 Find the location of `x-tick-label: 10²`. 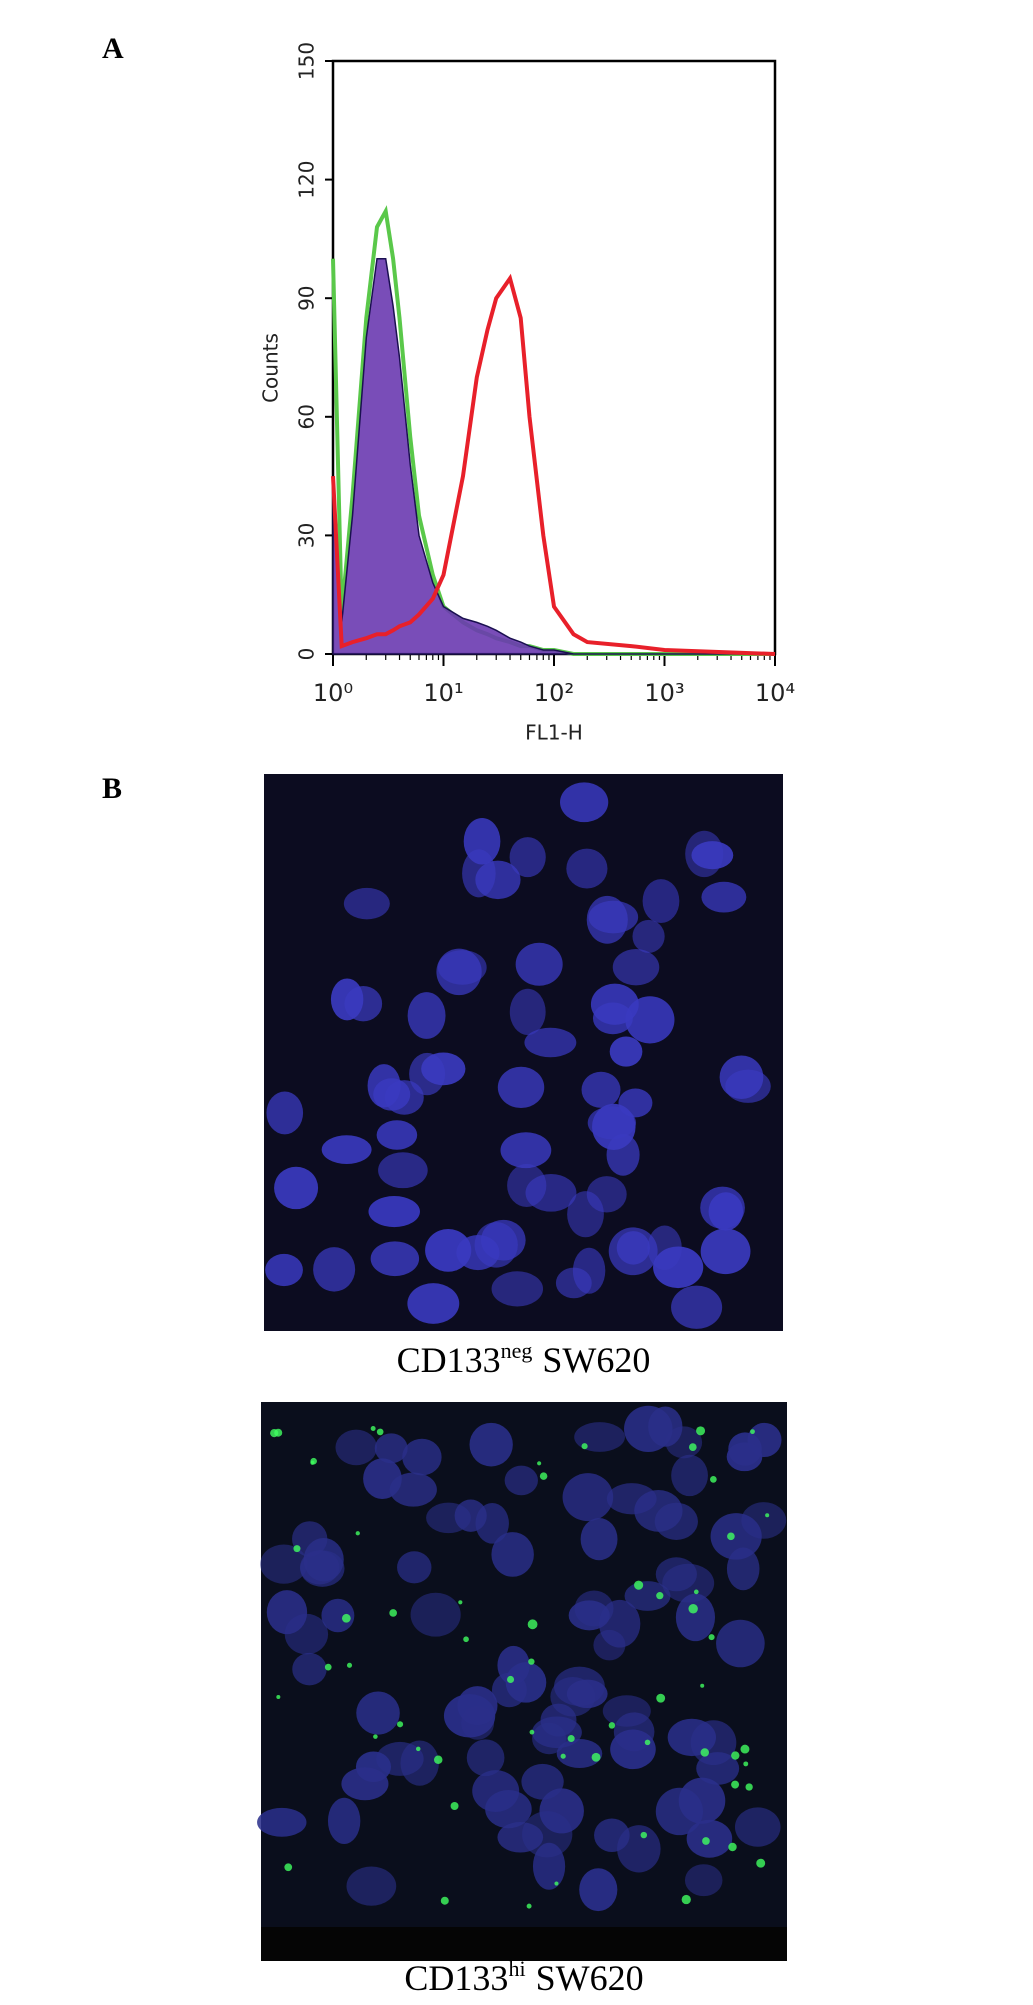

x-tick-label: 10² is located at coordinates (554, 693).